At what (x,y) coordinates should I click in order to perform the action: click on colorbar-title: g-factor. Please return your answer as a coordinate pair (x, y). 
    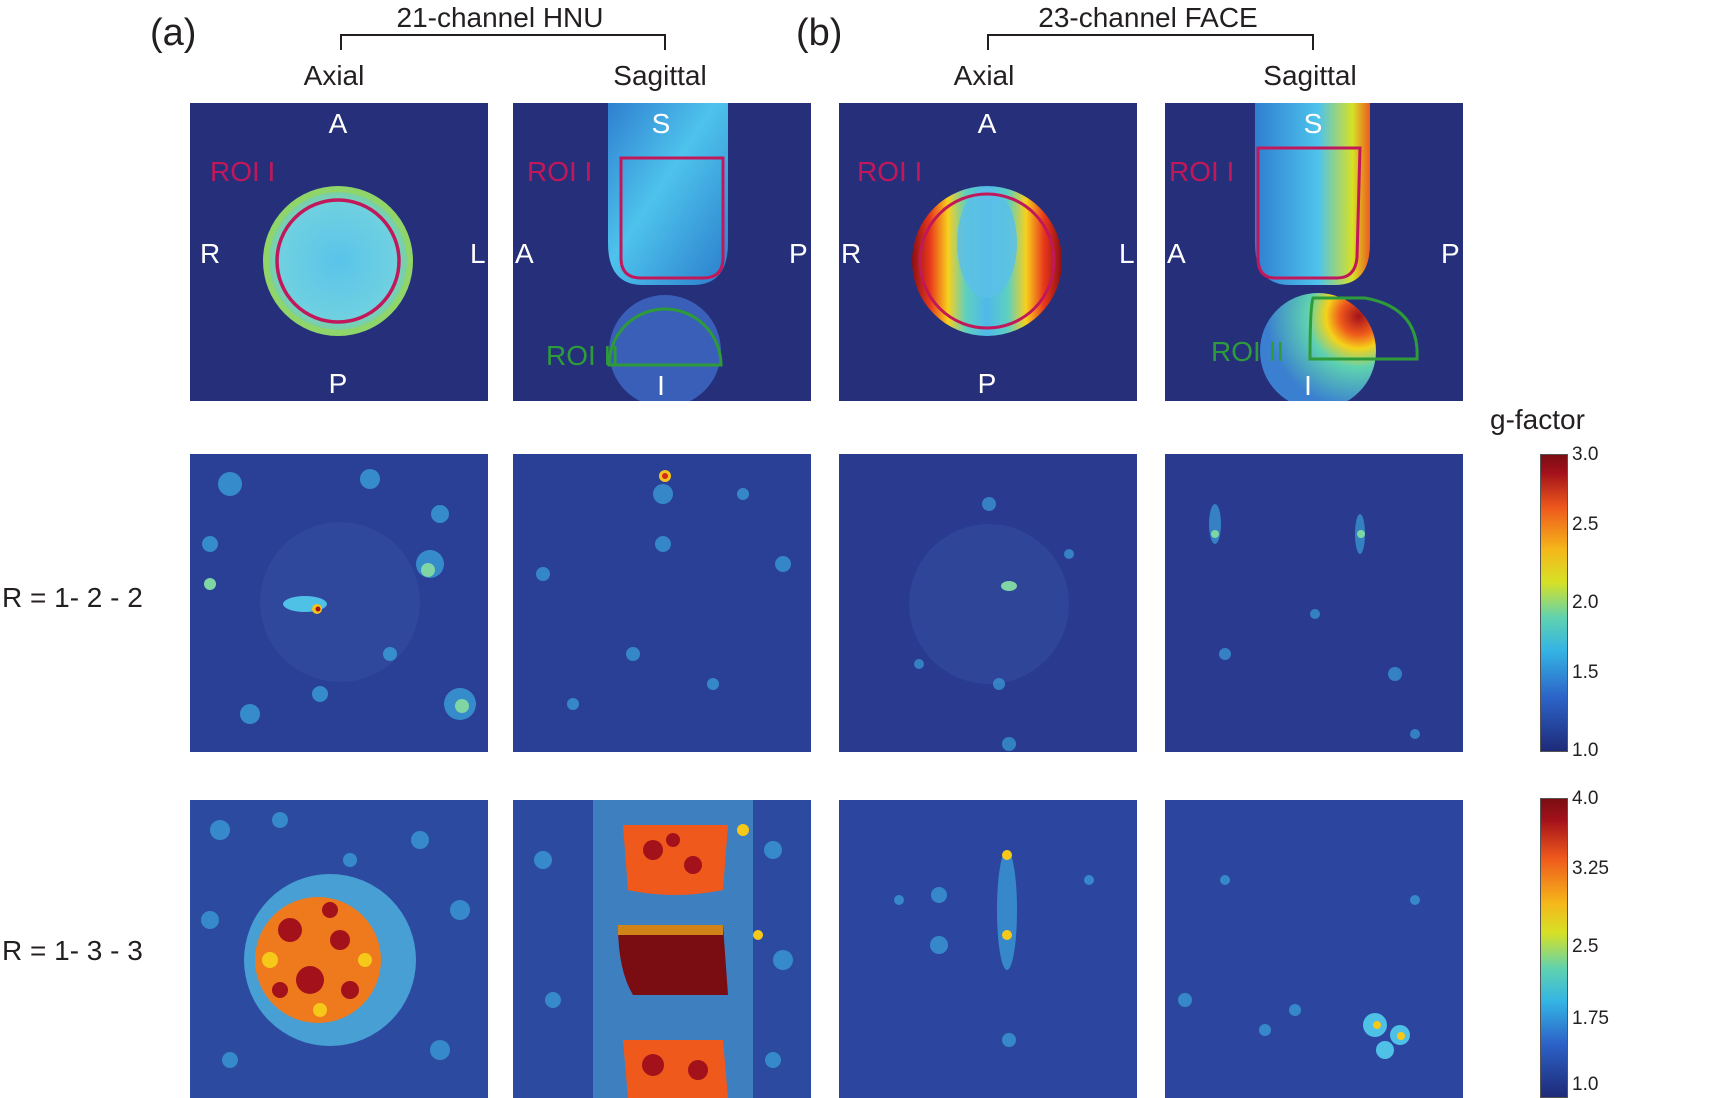
    Looking at the image, I should click on (1537, 419).